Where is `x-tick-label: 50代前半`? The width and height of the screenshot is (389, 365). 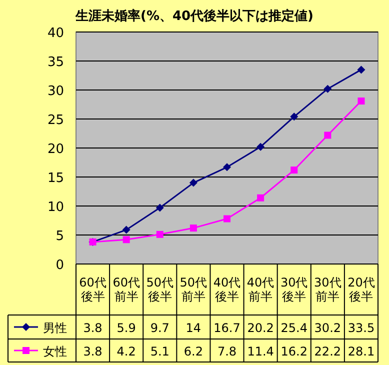
x-tick-label: 50代前半 is located at coordinates (194, 290).